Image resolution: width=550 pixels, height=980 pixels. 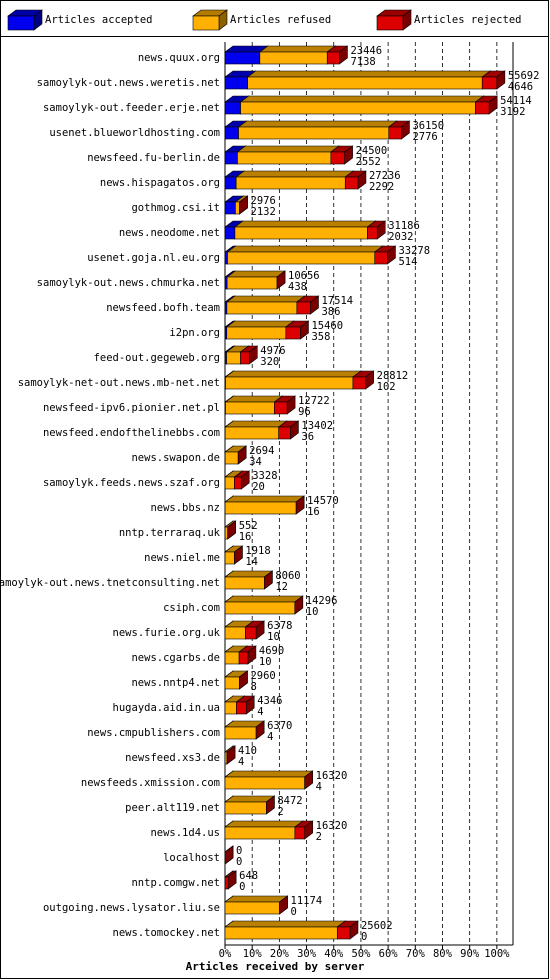 What do you see at coordinates (520, 87) in the screenshot?
I see `accepted-label: 4646` at bounding box center [520, 87].